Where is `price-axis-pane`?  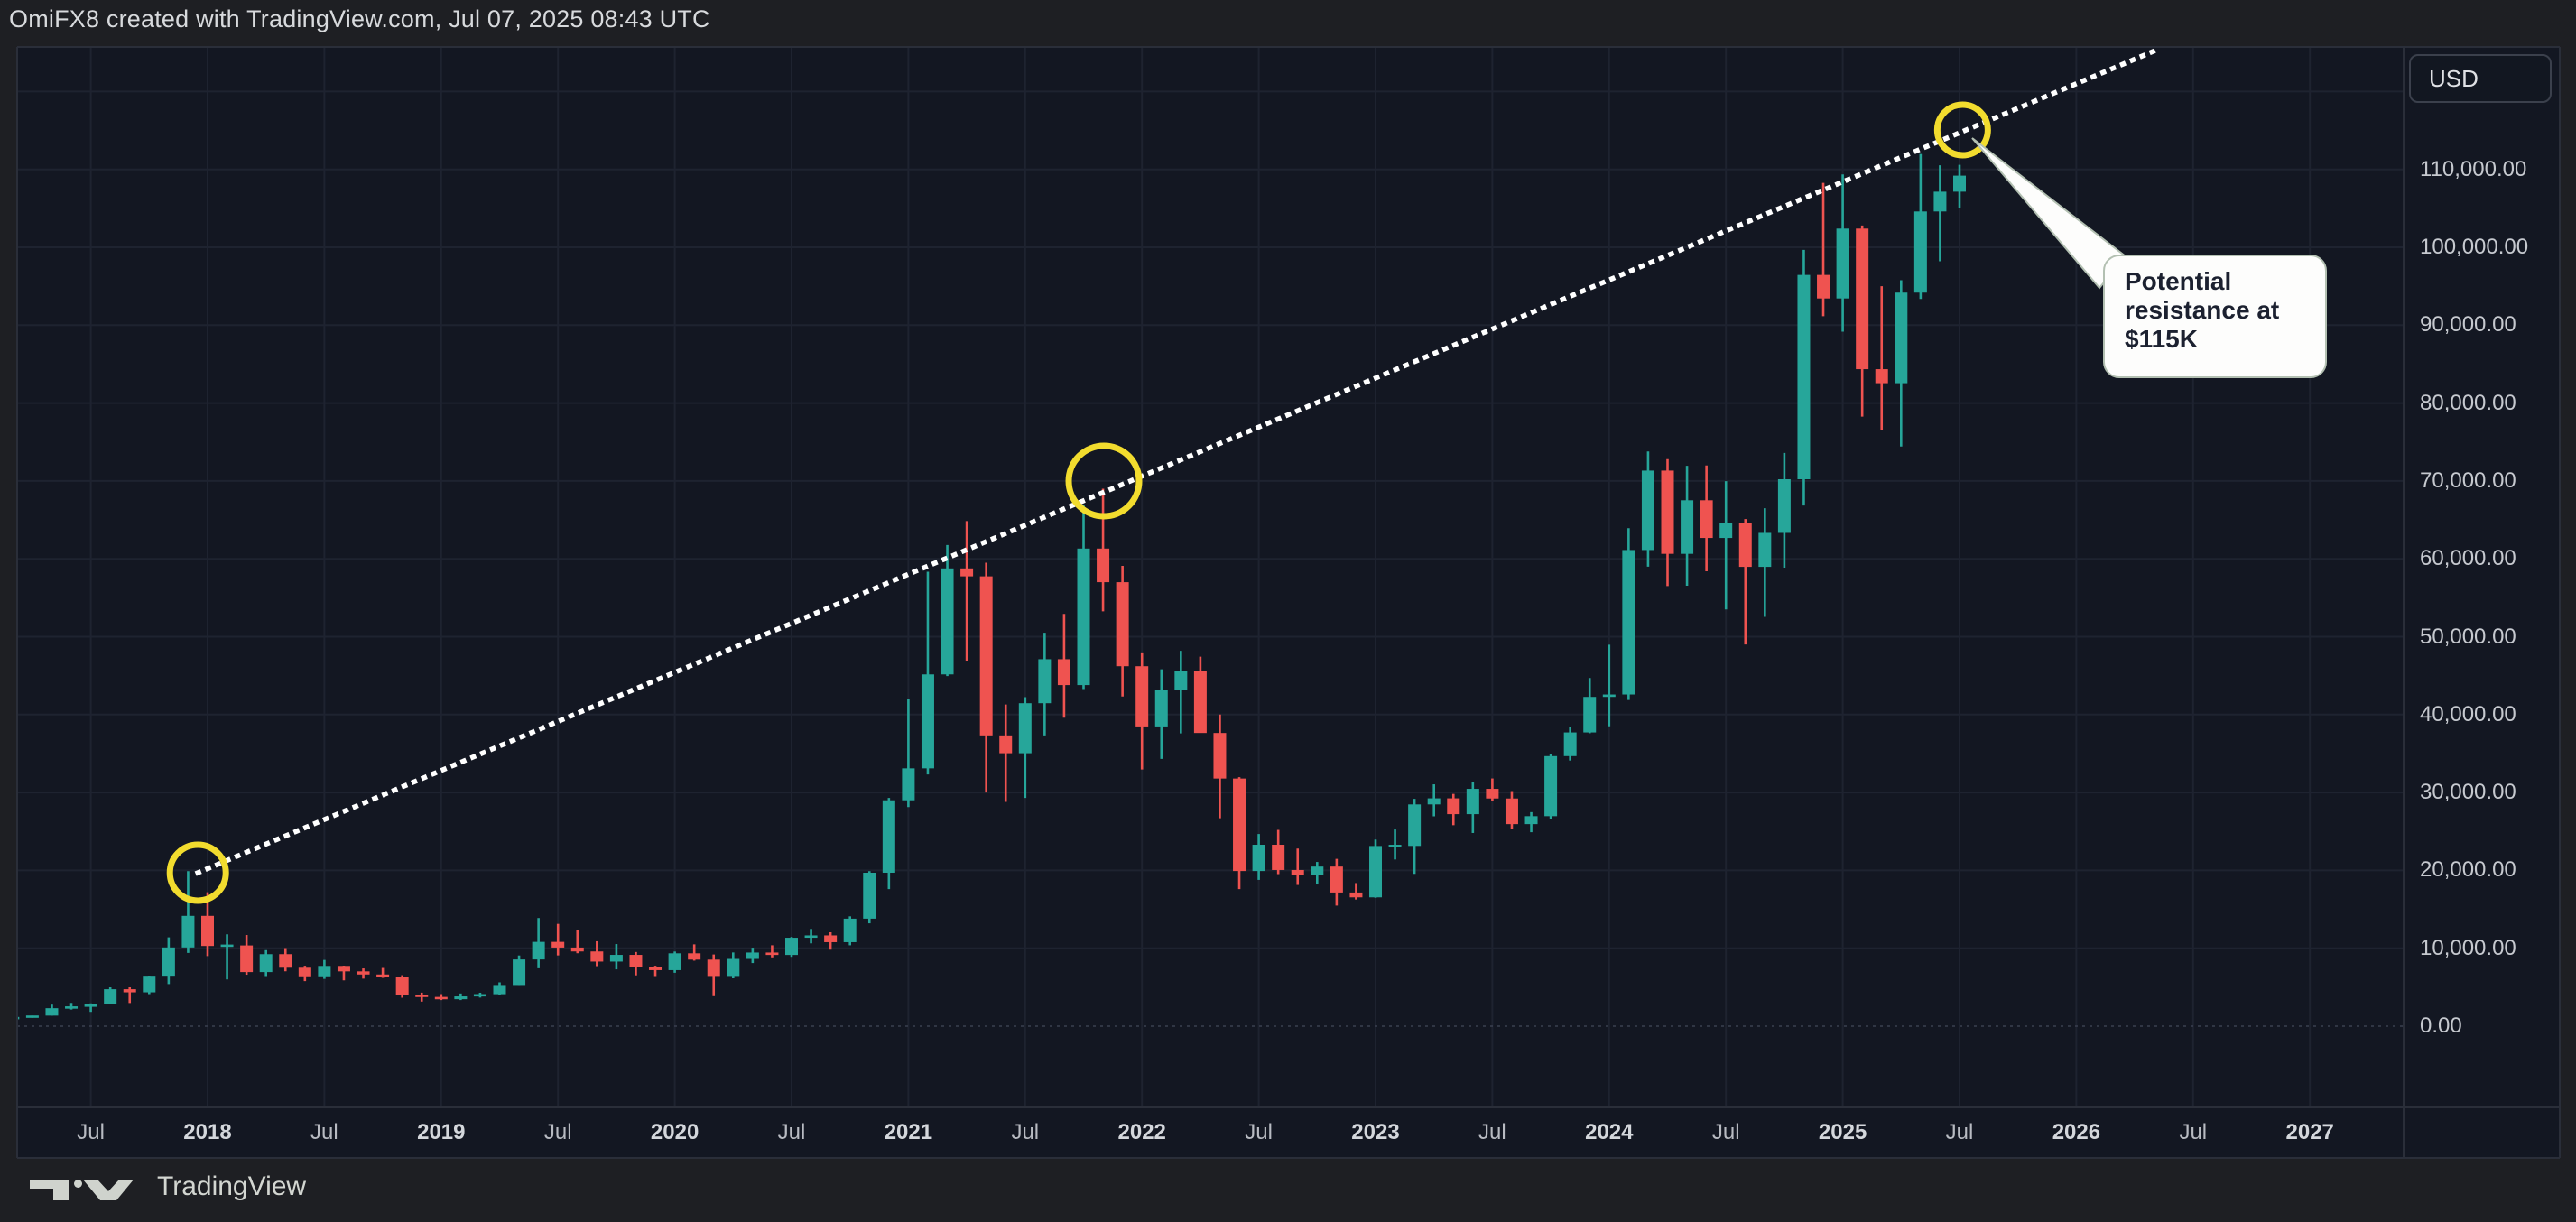
price-axis-pane is located at coordinates (2482, 577).